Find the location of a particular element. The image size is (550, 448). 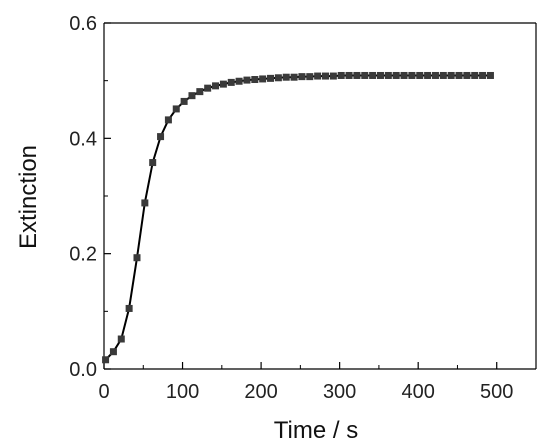

x-tick-label: 400 is located at coordinates (417, 392).